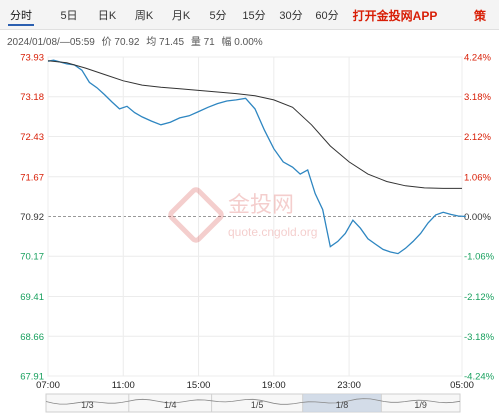  I want to click on watermark-brand: 金投网, so click(261, 205).